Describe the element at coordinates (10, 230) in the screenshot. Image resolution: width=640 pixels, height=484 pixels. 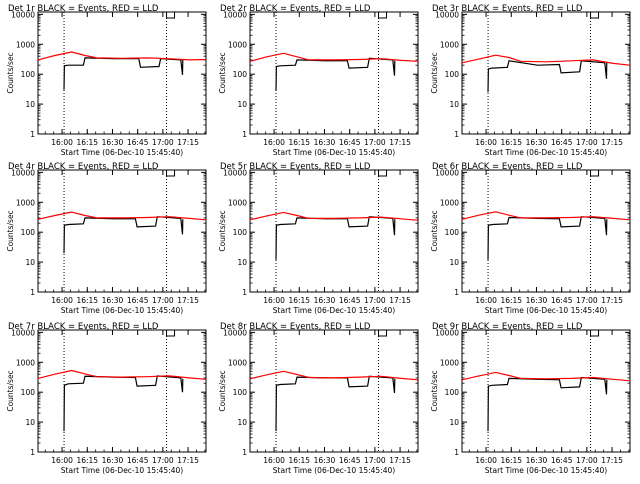
I see `panel-4-ylabel: Counts/sec` at that location.